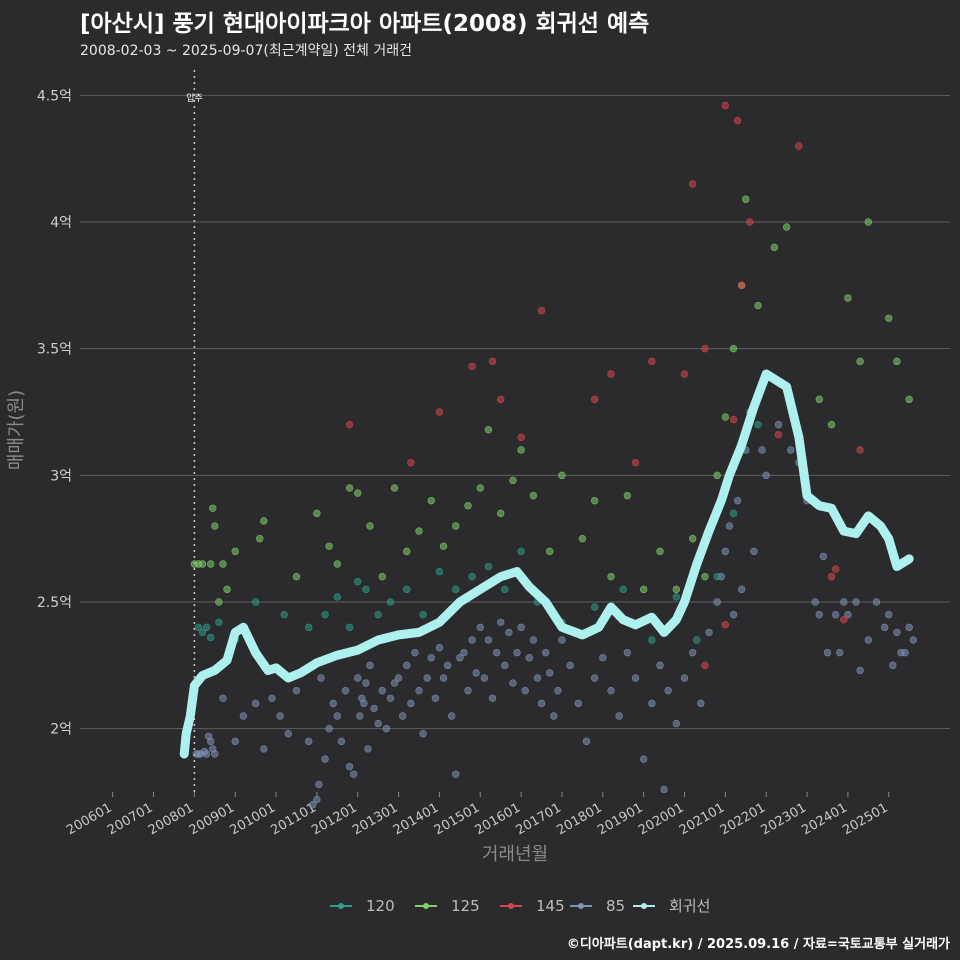 Image resolution: width=960 pixels, height=960 pixels. Describe the element at coordinates (784, 819) in the screenshot. I see `x-tick-label: 202301` at that location.